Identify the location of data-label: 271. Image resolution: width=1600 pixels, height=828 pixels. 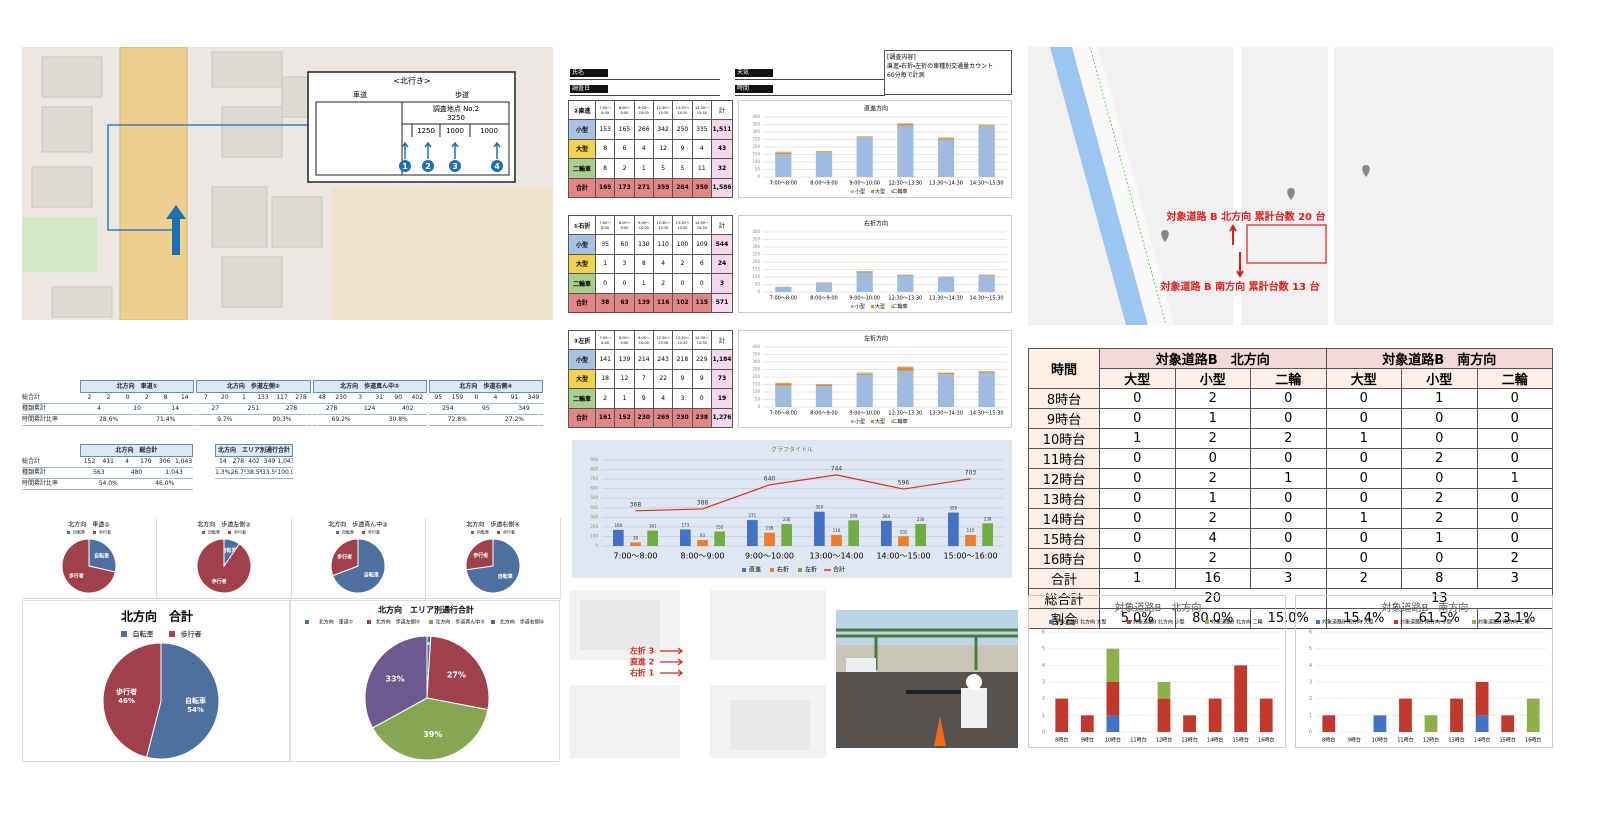
(753, 515).